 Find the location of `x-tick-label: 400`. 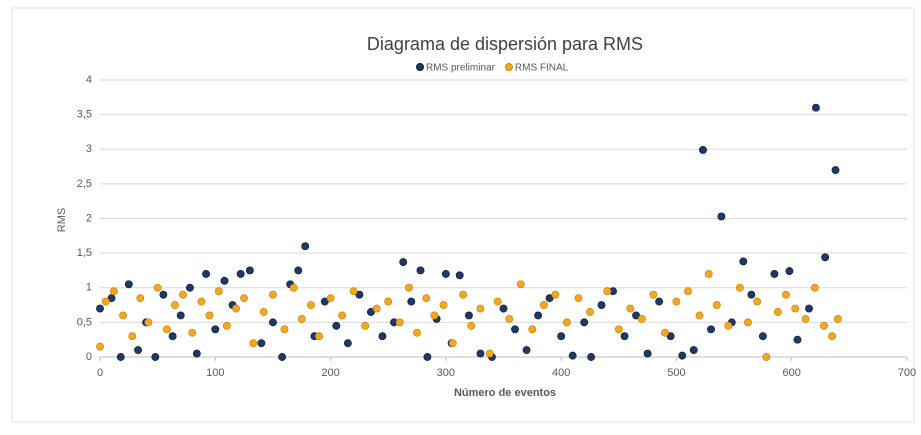

x-tick-label: 400 is located at coordinates (561, 373).